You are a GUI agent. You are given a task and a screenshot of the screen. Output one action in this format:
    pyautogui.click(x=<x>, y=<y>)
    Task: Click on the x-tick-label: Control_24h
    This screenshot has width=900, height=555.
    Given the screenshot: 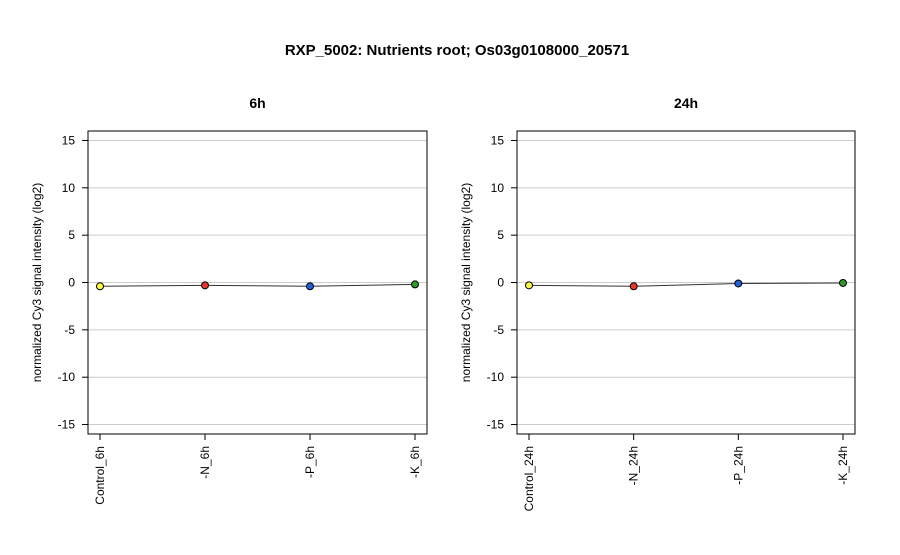 What is the action you would take?
    pyautogui.click(x=529, y=478)
    